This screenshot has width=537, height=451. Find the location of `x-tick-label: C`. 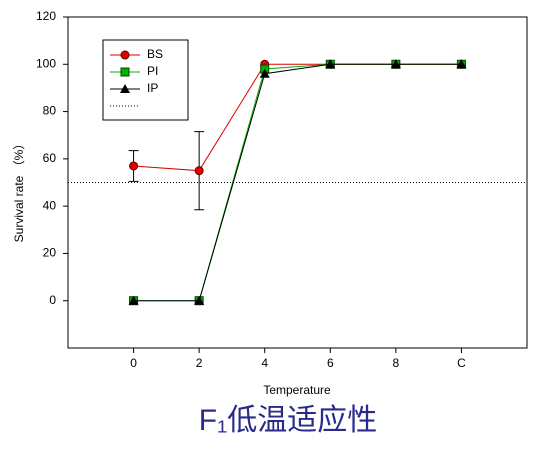

x-tick-label: C is located at coordinates (461, 363).